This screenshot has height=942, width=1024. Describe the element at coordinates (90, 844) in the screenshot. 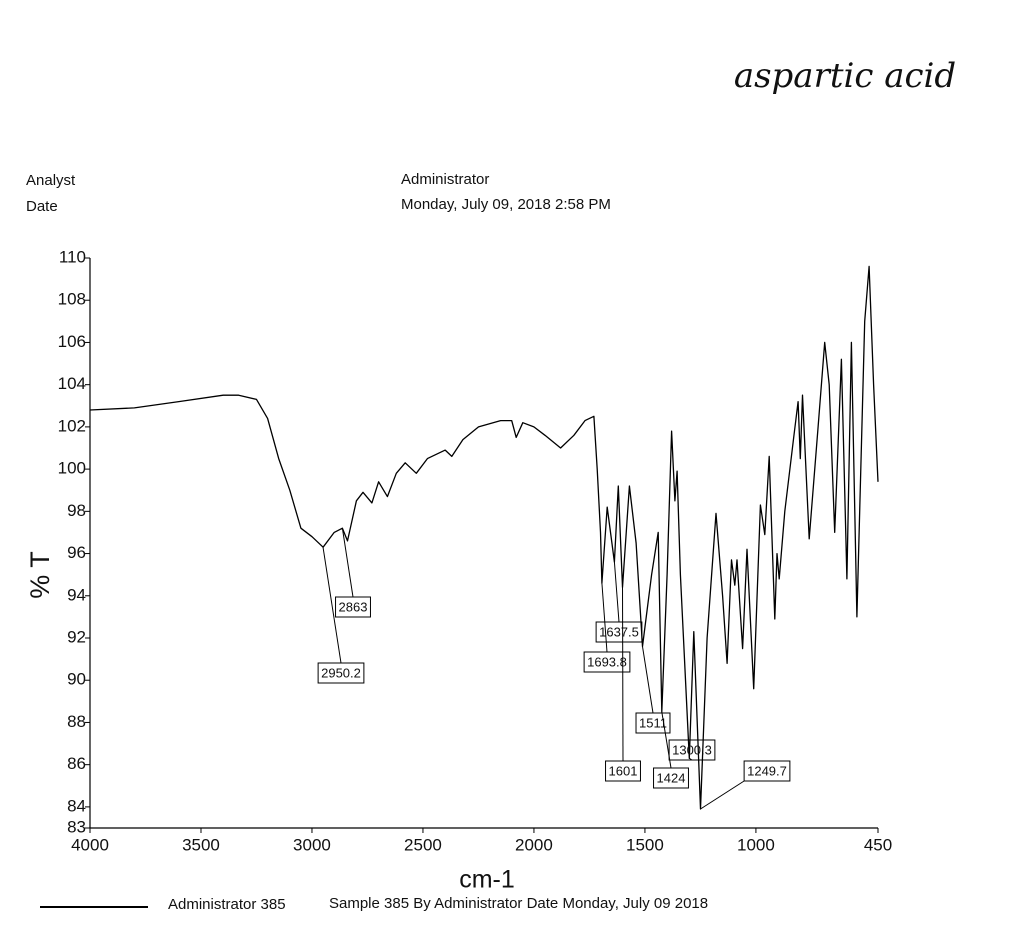

I see `x-tick-label: 4000` at that location.